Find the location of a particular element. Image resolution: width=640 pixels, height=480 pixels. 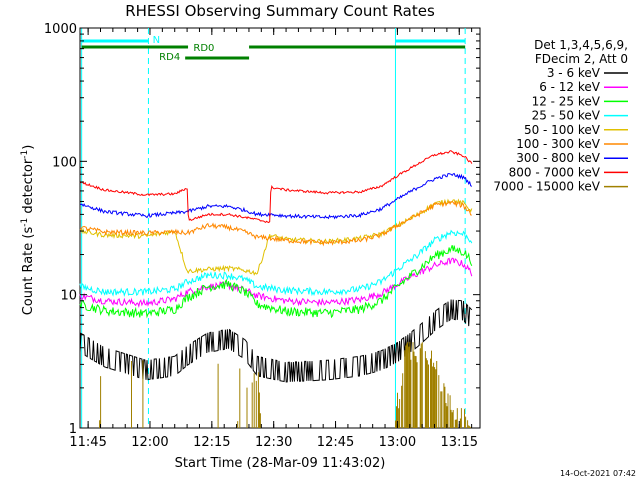

y-tick-label: 100 is located at coordinates (64, 162).